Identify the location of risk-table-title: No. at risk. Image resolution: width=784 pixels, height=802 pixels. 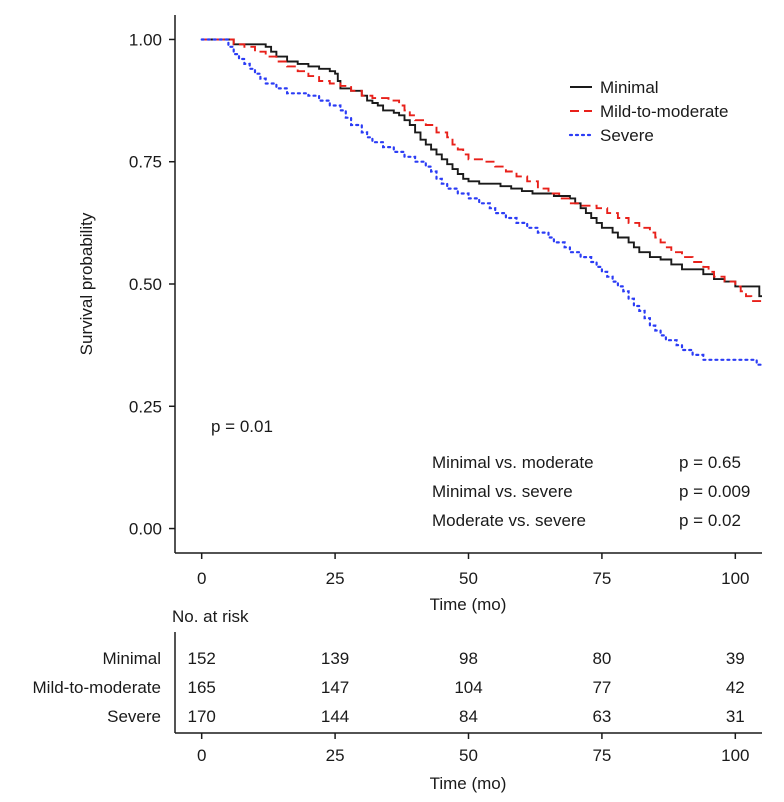
(210, 616).